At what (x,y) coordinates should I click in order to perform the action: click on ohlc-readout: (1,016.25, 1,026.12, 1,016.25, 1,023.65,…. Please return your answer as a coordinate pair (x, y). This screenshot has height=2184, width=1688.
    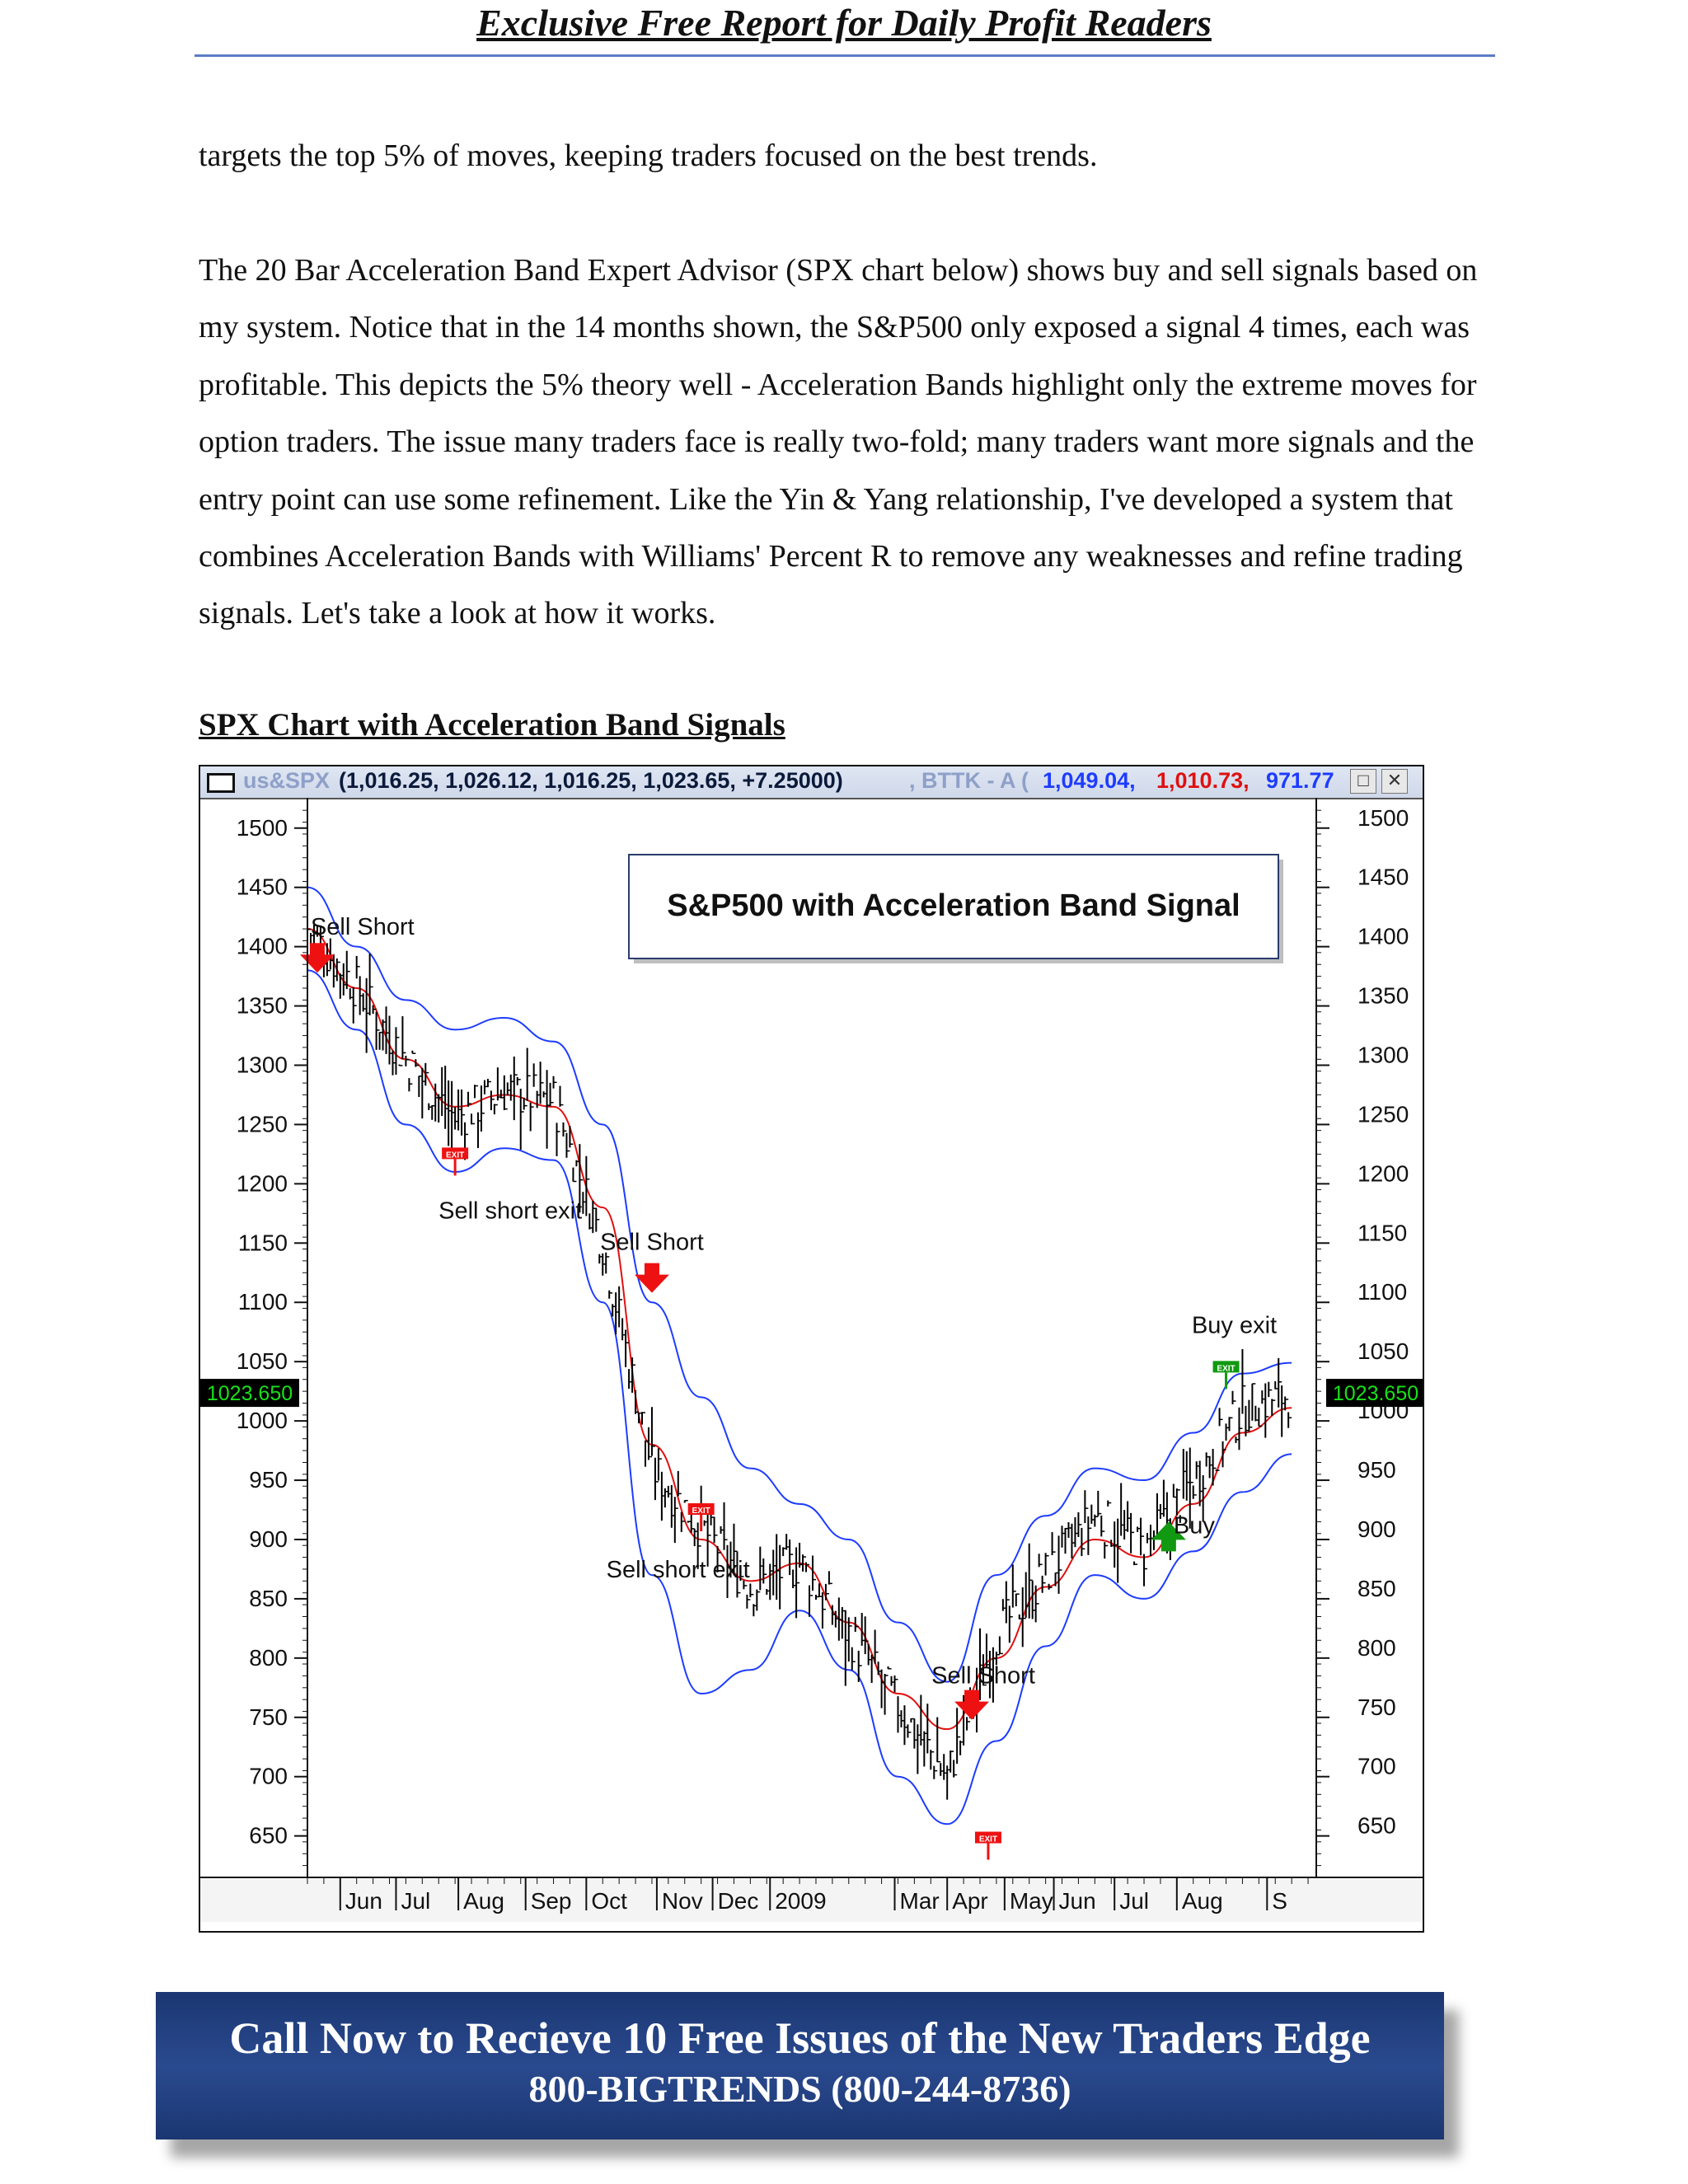
    Looking at the image, I should click on (591, 780).